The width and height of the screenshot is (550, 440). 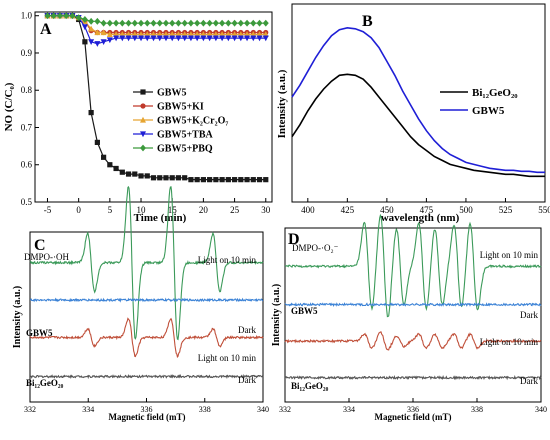 What do you see at coordinates (46, 29) in the screenshot?
I see `panel-a-label: A` at bounding box center [46, 29].